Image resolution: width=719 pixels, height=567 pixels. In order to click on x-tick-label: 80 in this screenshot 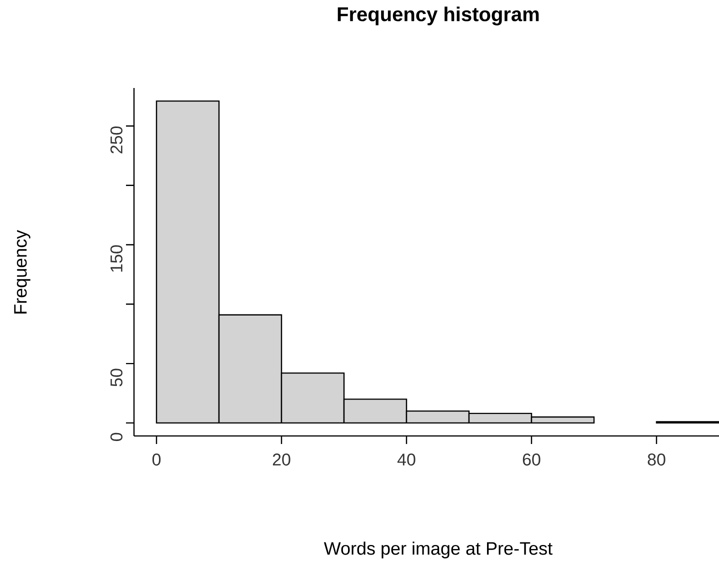, I will do `click(657, 460)`.